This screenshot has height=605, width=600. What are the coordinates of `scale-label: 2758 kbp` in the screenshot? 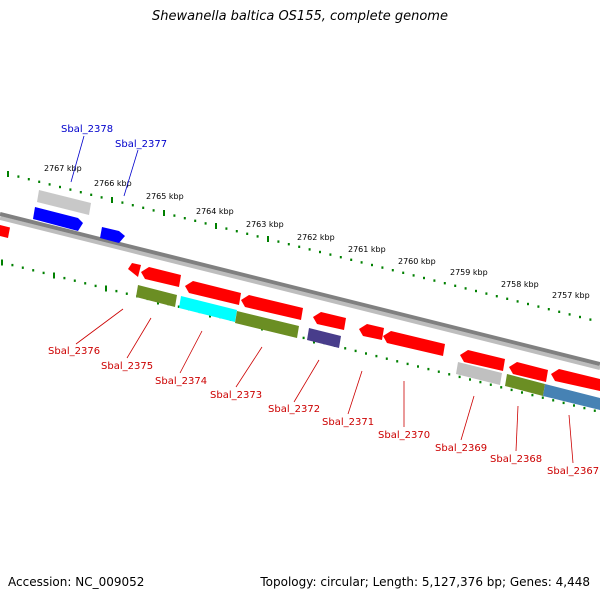 It's located at (520, 284).